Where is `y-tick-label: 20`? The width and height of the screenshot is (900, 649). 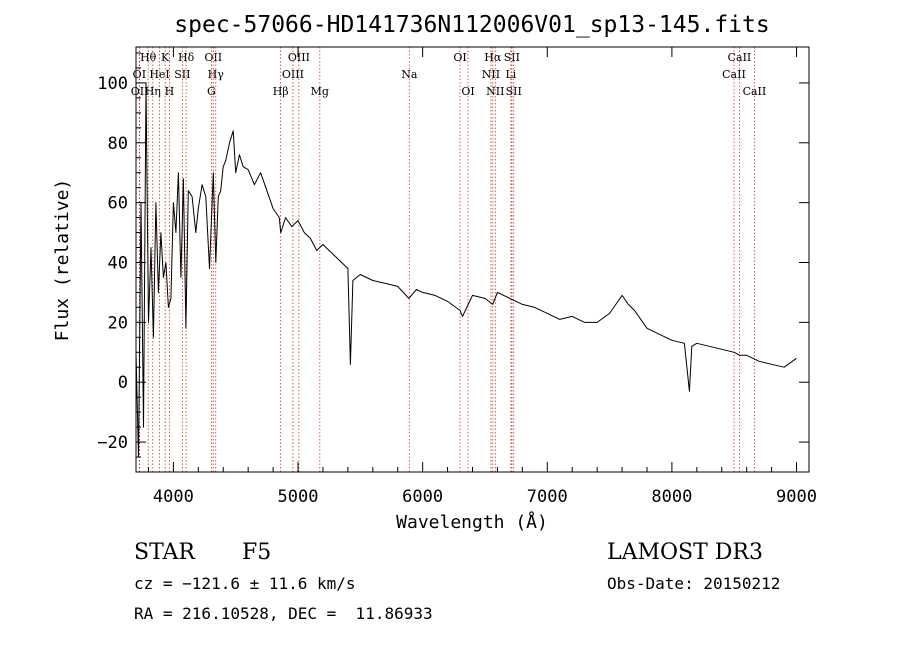
y-tick-label: 20 is located at coordinates (118, 323).